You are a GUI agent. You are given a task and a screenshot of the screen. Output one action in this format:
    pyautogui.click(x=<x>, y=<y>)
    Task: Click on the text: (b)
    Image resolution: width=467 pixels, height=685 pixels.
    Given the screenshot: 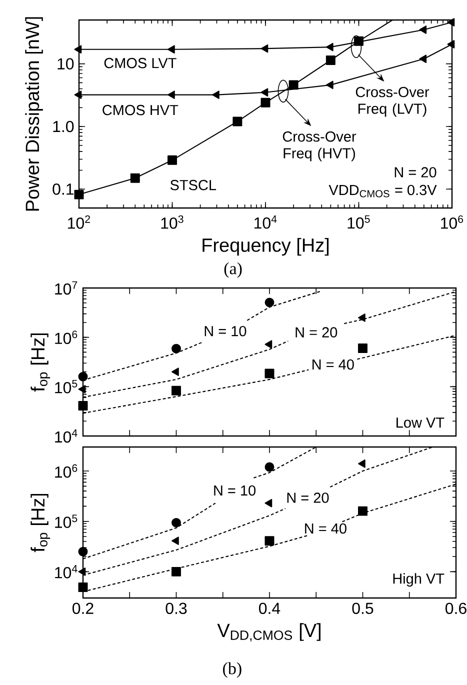 What is the action you would take?
    pyautogui.click(x=232, y=670)
    